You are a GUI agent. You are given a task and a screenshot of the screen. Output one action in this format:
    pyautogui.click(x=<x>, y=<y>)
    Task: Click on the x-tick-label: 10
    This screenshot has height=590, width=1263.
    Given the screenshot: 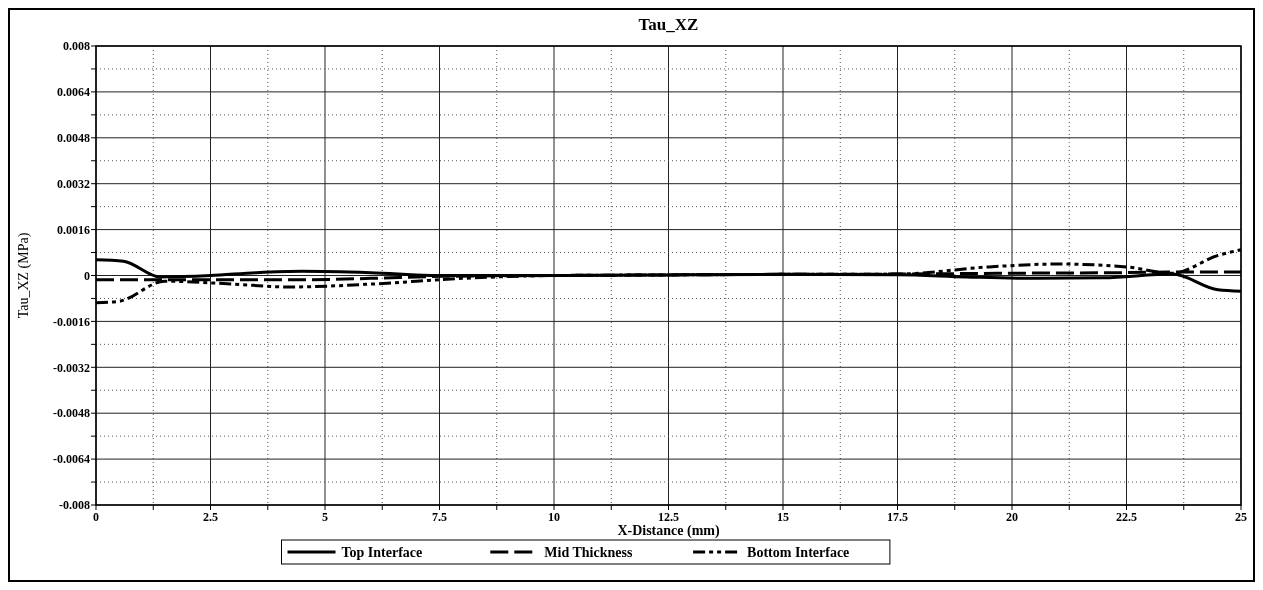 What is the action you would take?
    pyautogui.click(x=554, y=517)
    